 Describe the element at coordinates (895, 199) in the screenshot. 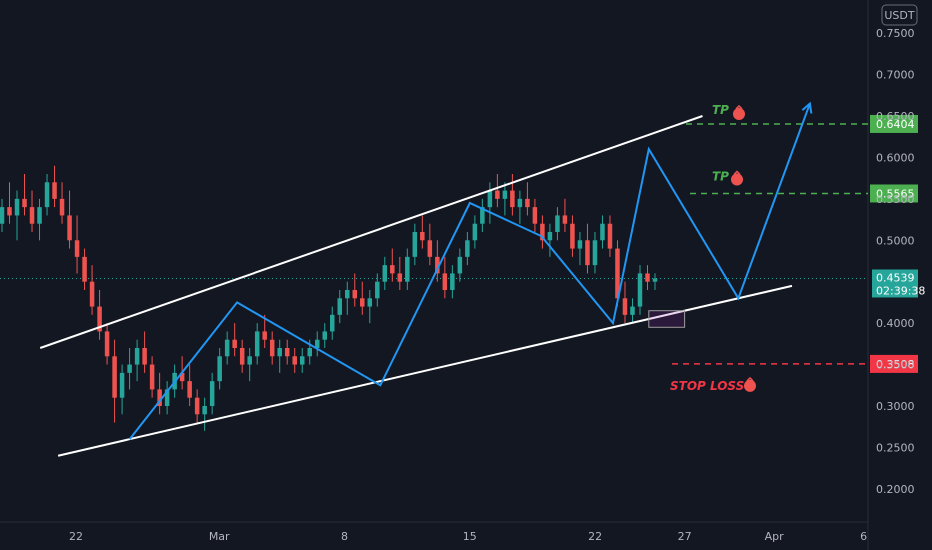

I see `y-tick-label: 0.5500` at that location.